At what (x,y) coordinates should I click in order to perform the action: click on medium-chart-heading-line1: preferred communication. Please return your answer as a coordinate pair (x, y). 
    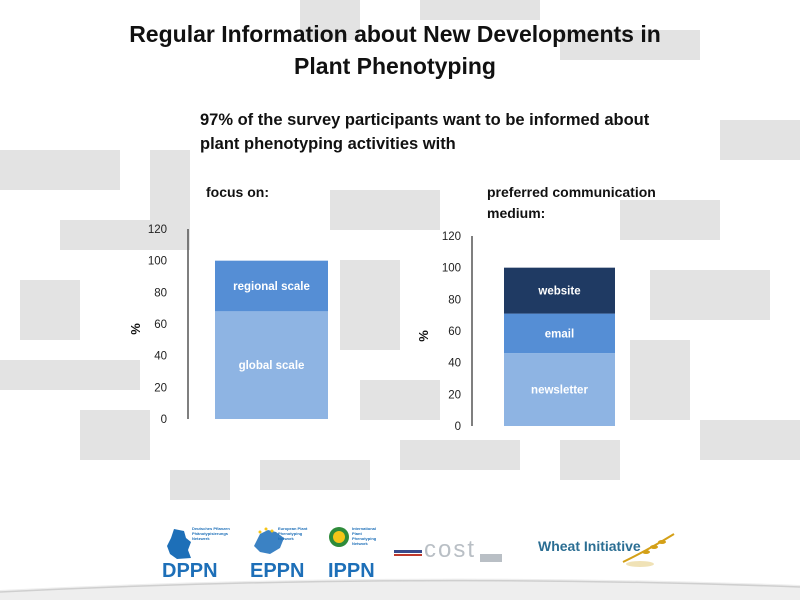
    Looking at the image, I should click on (571, 192).